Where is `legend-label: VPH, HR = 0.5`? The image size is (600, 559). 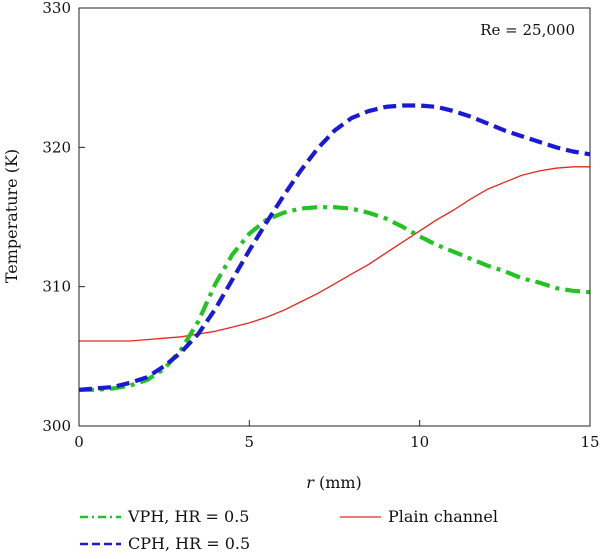 legend-label: VPH, HR = 0.5 is located at coordinates (188, 516).